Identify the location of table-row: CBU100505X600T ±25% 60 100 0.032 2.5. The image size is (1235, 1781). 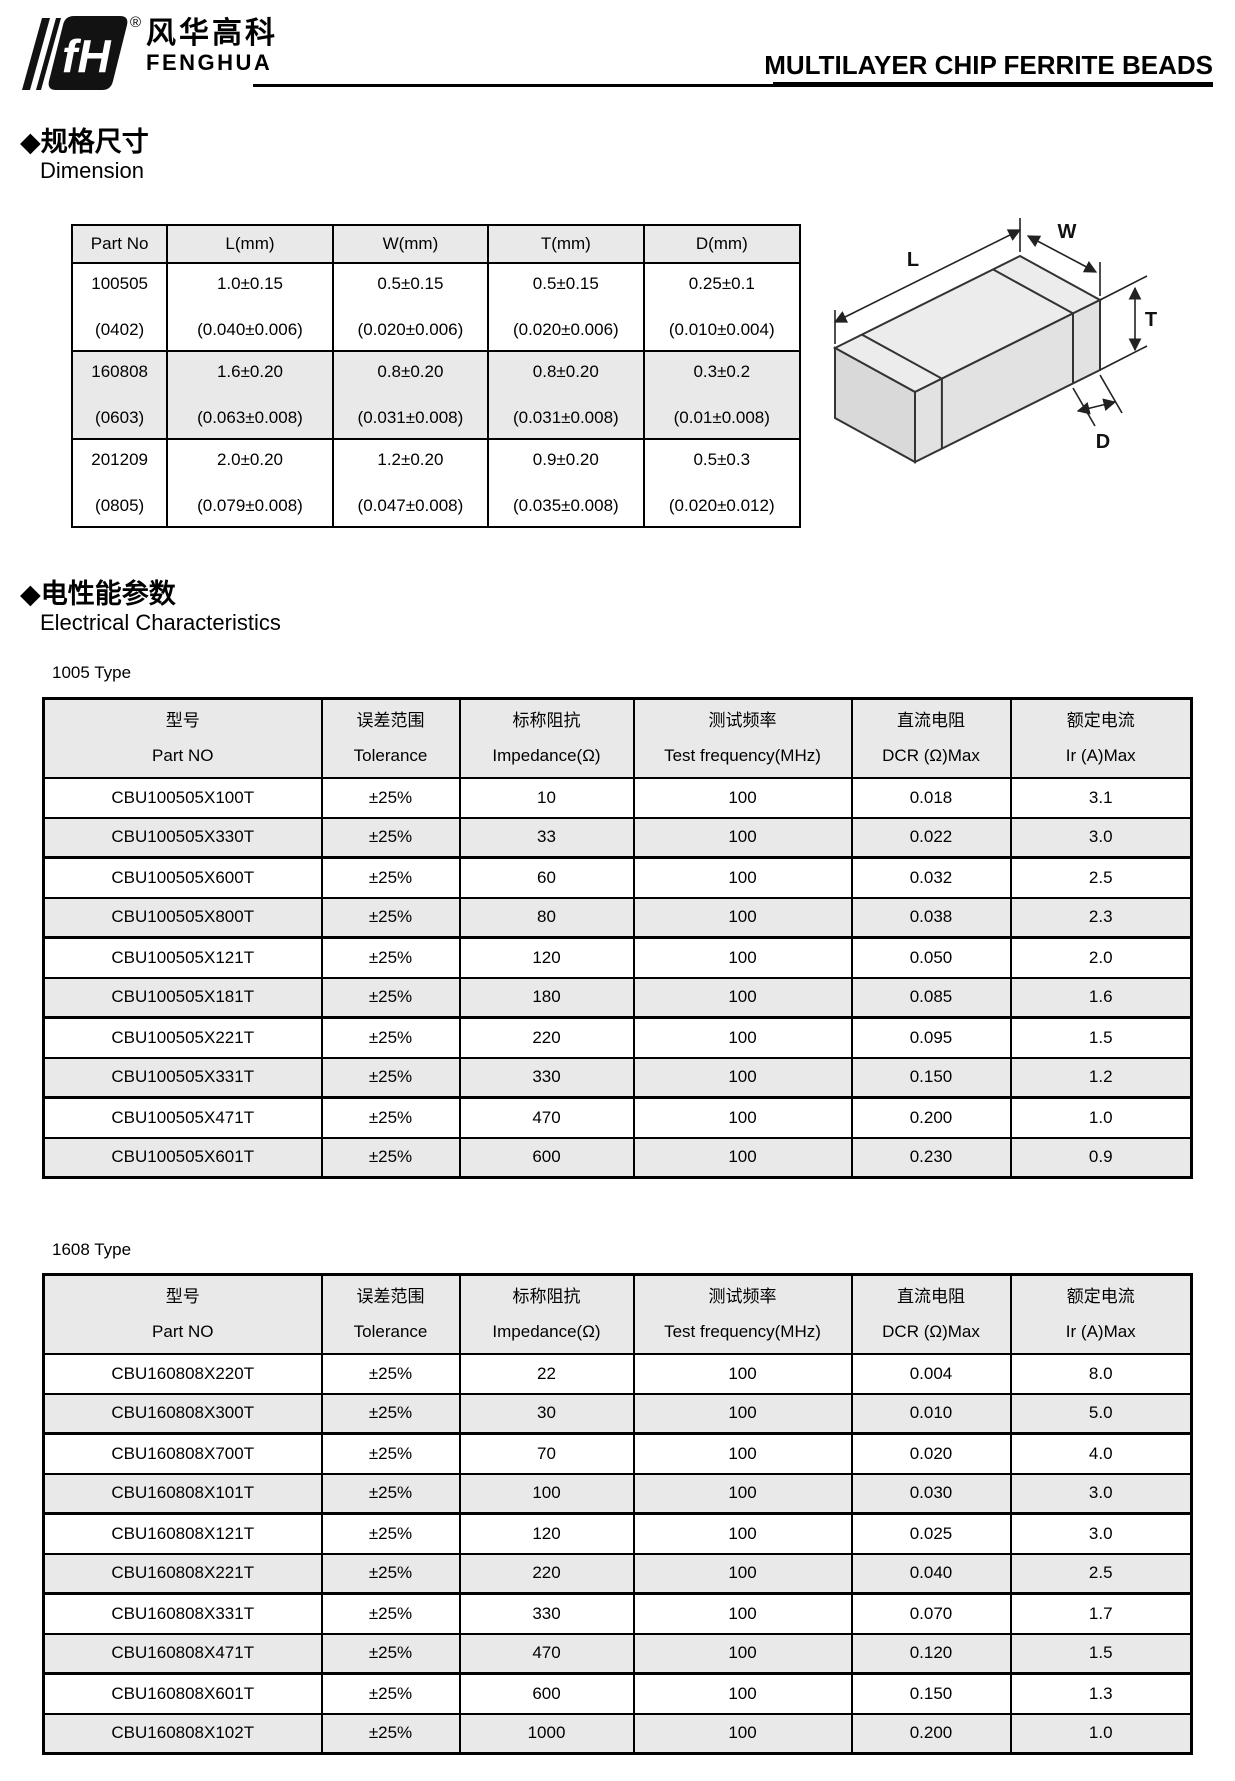
(617, 877).